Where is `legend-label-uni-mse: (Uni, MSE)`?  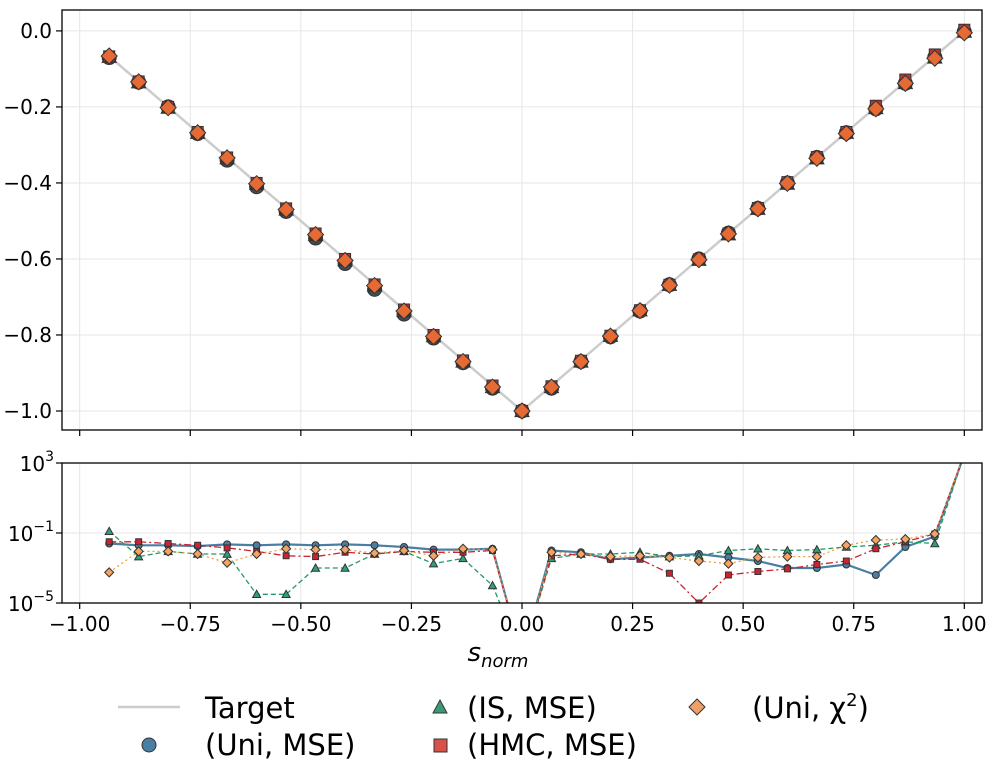 legend-label-uni-mse: (Uni, MSE) is located at coordinates (280, 745).